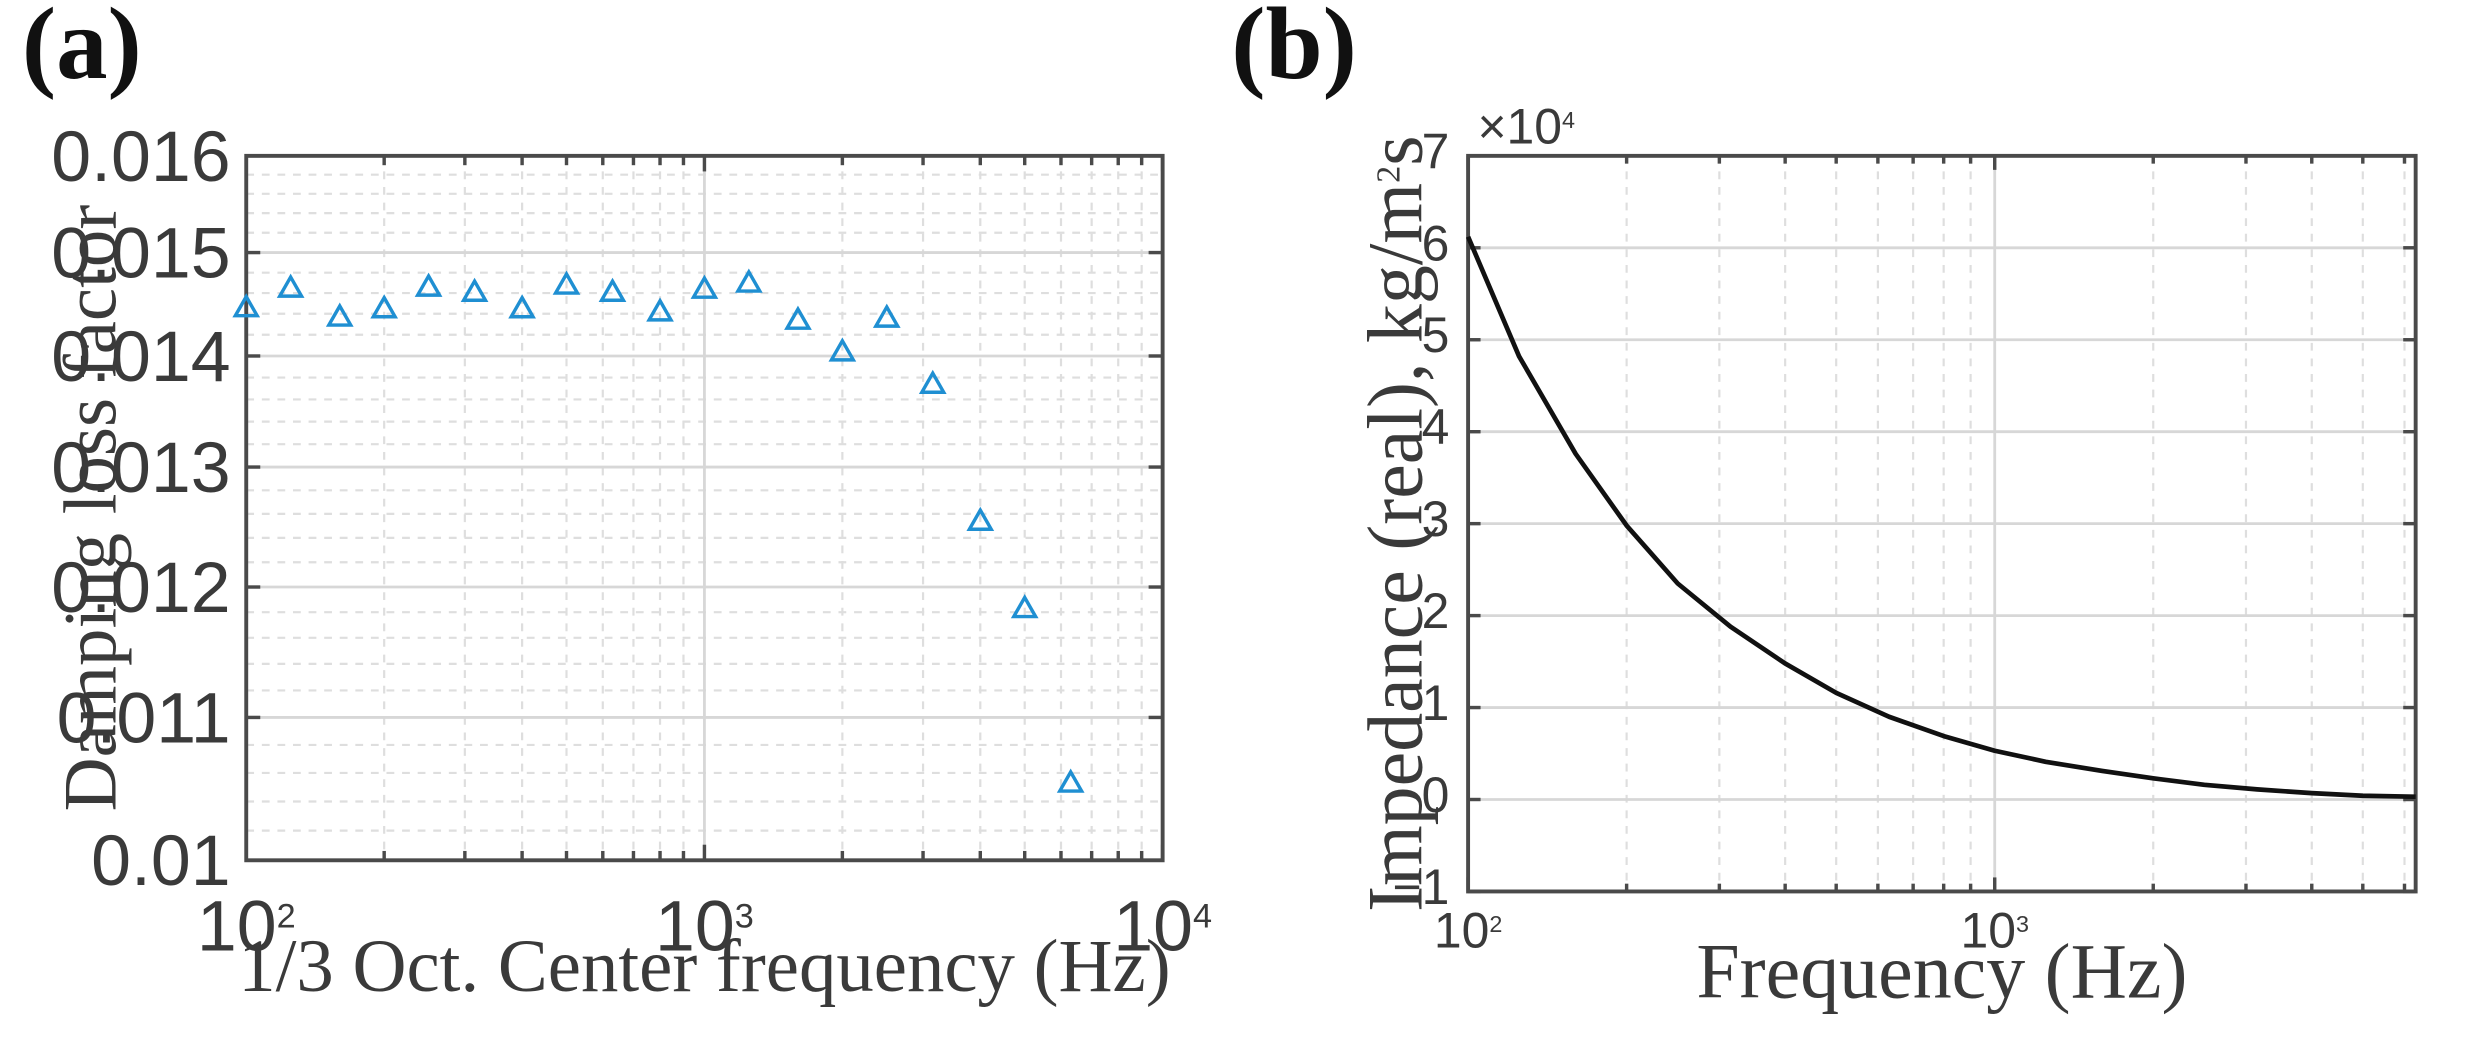 This screenshot has width=2478, height=1055. Describe the element at coordinates (1421, 887) in the screenshot. I see `panel-b-y-tick-label: −1` at that location.